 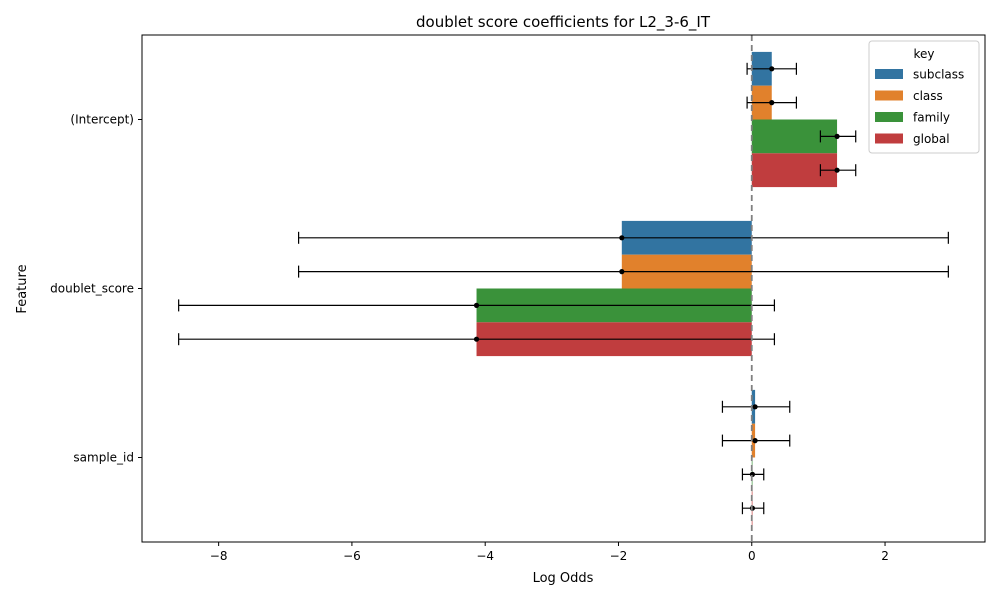 What do you see at coordinates (885, 556) in the screenshot?
I see `x-tick-label-5: 2` at bounding box center [885, 556].